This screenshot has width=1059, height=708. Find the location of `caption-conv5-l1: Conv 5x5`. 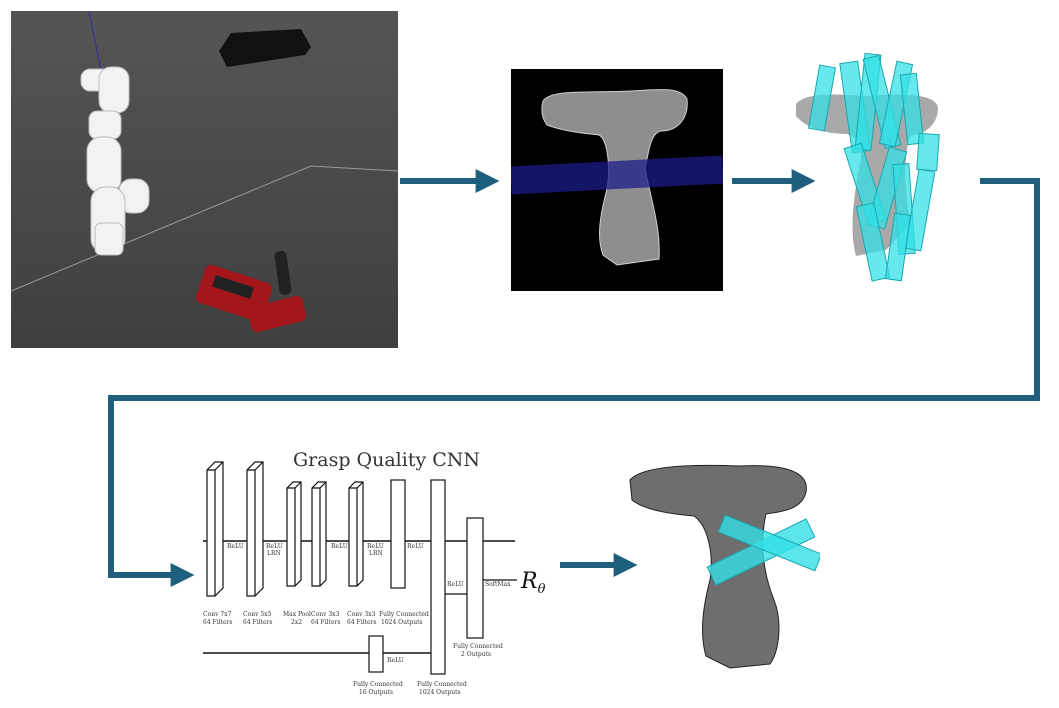

caption-conv5-l1: Conv 5x5 is located at coordinates (257, 614).